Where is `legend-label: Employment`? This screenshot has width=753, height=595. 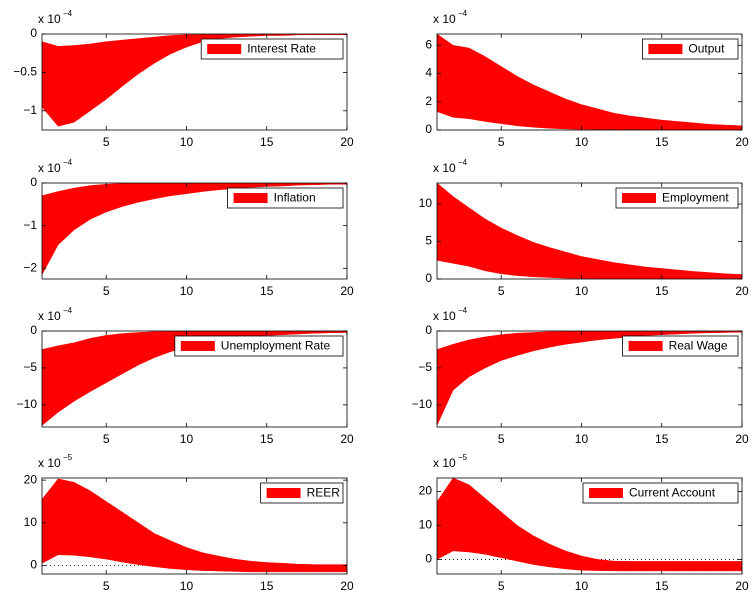
legend-label: Employment is located at coordinates (695, 198).